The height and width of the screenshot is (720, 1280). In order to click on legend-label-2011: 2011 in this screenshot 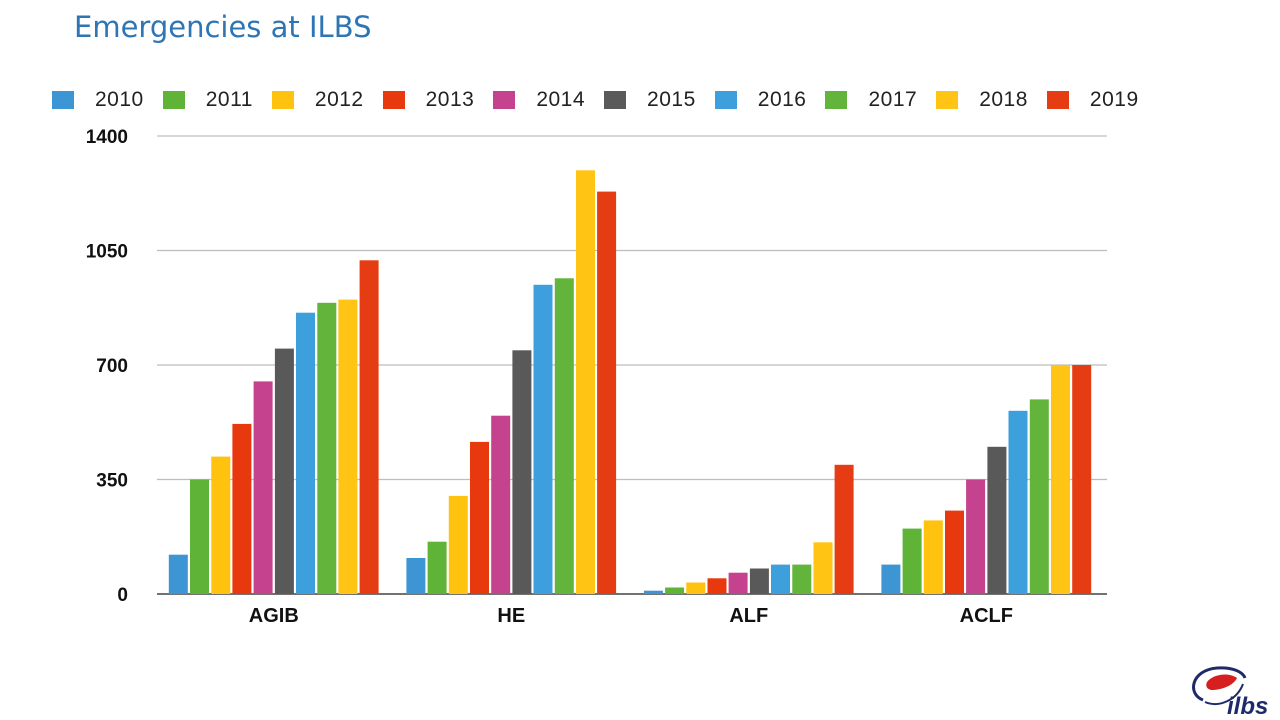, I will do `click(229, 99)`.